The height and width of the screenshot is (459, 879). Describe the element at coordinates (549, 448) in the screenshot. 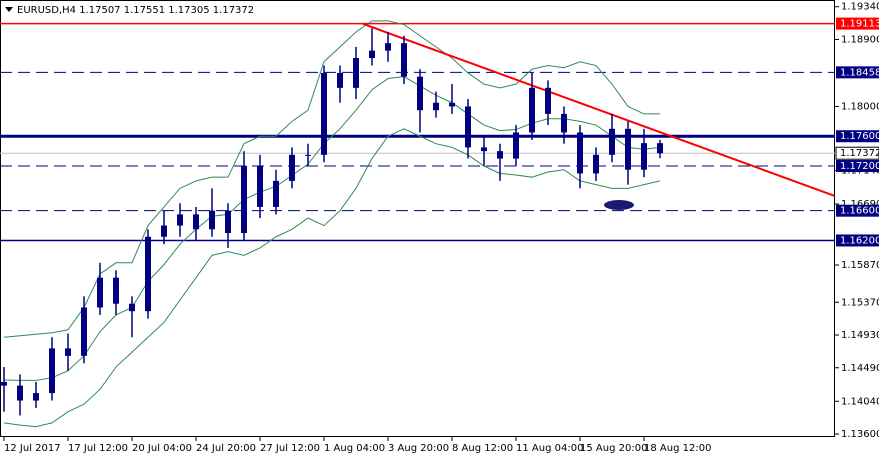

I see `x-tick-label: 11 Aug 04:00` at that location.